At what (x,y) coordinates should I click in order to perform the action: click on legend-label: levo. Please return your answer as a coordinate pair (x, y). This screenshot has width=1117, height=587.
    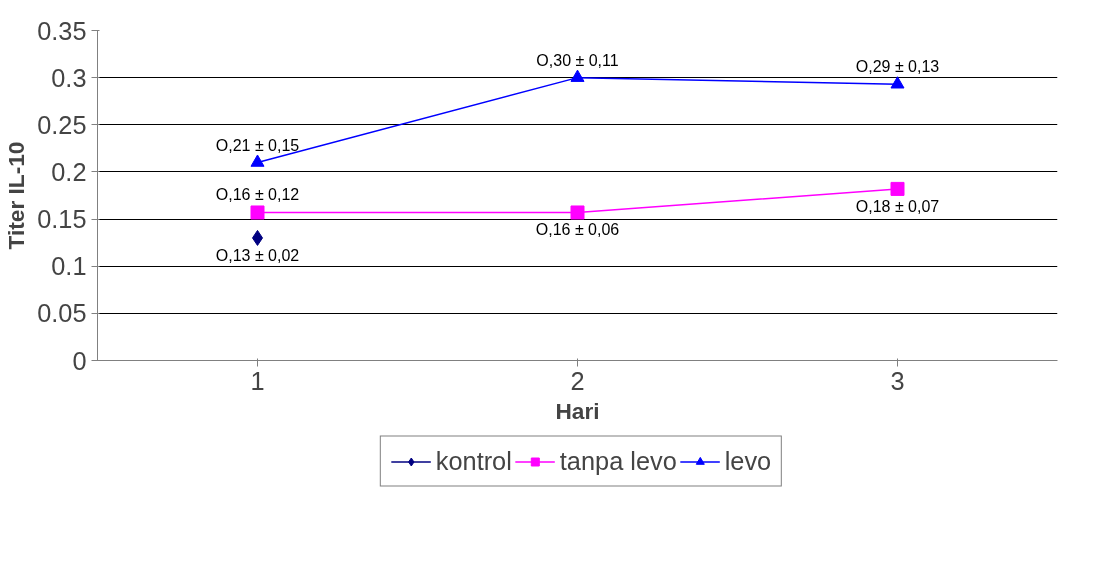
    Looking at the image, I should click on (748, 461).